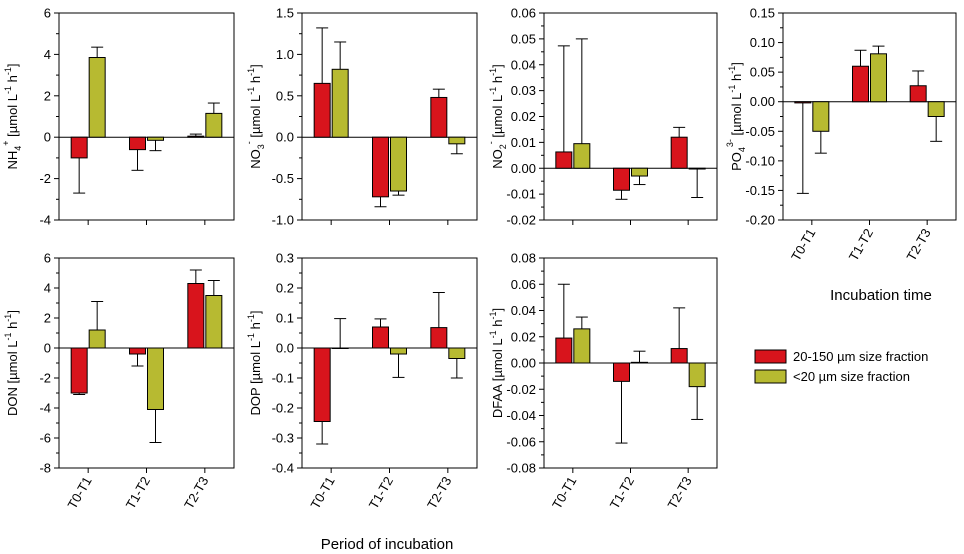 Image resolution: width=964 pixels, height=554 pixels. What do you see at coordinates (582, 346) in the screenshot?
I see `dfaa-bar-small-t0-t1` at bounding box center [582, 346].